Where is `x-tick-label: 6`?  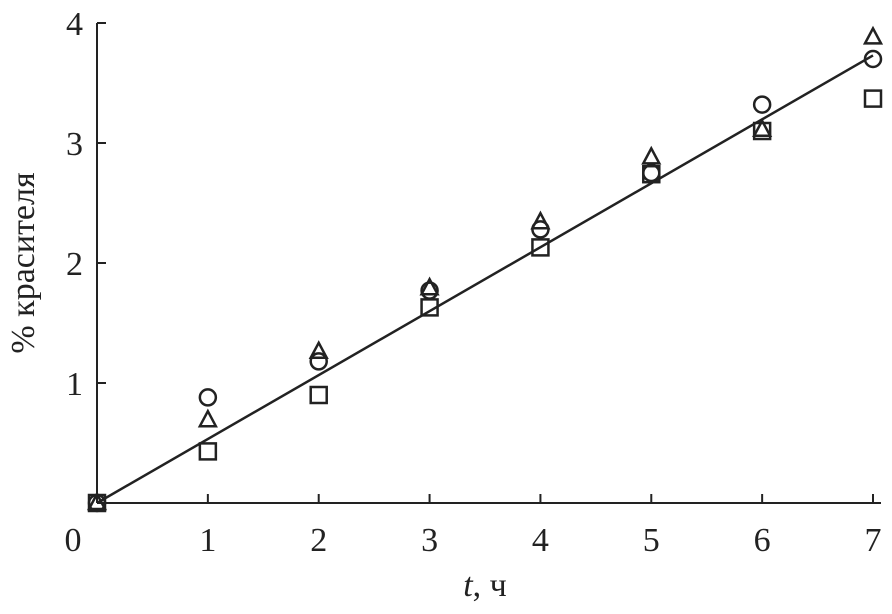
x-tick-label: 6 is located at coordinates (762, 540).